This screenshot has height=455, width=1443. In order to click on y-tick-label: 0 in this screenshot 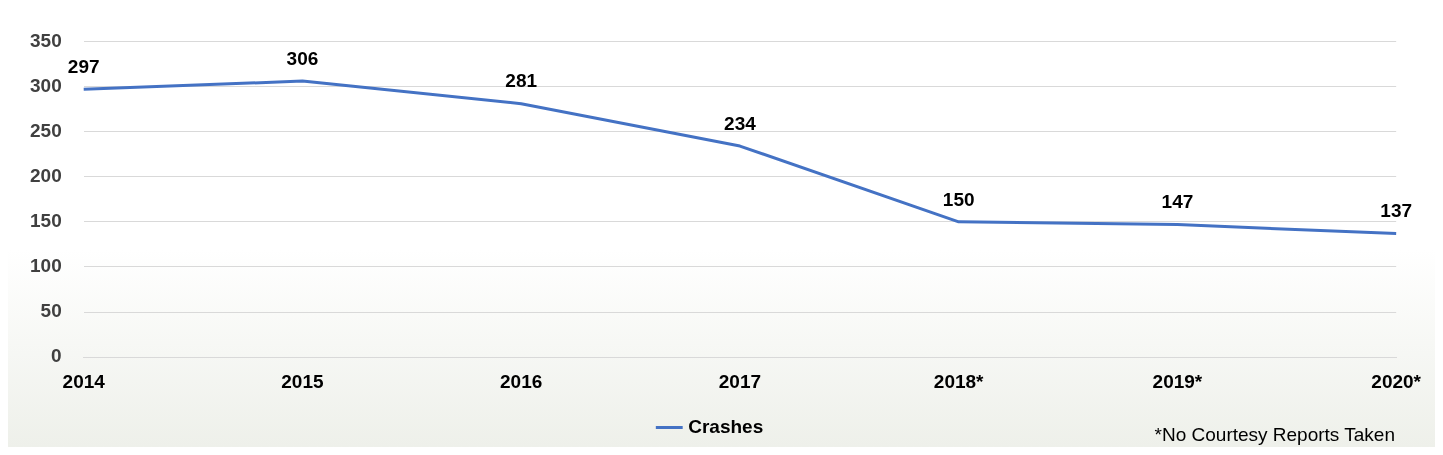, I will do `click(56, 356)`.